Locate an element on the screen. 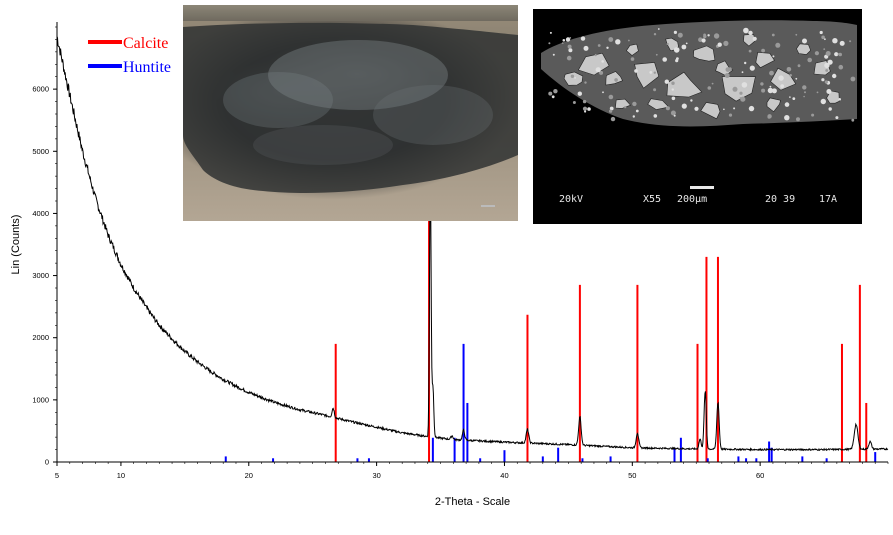 The width and height of the screenshot is (893, 535). sem-micrograph-inset: 20kV X55 200µm 20 39 17A is located at coordinates (697, 116).